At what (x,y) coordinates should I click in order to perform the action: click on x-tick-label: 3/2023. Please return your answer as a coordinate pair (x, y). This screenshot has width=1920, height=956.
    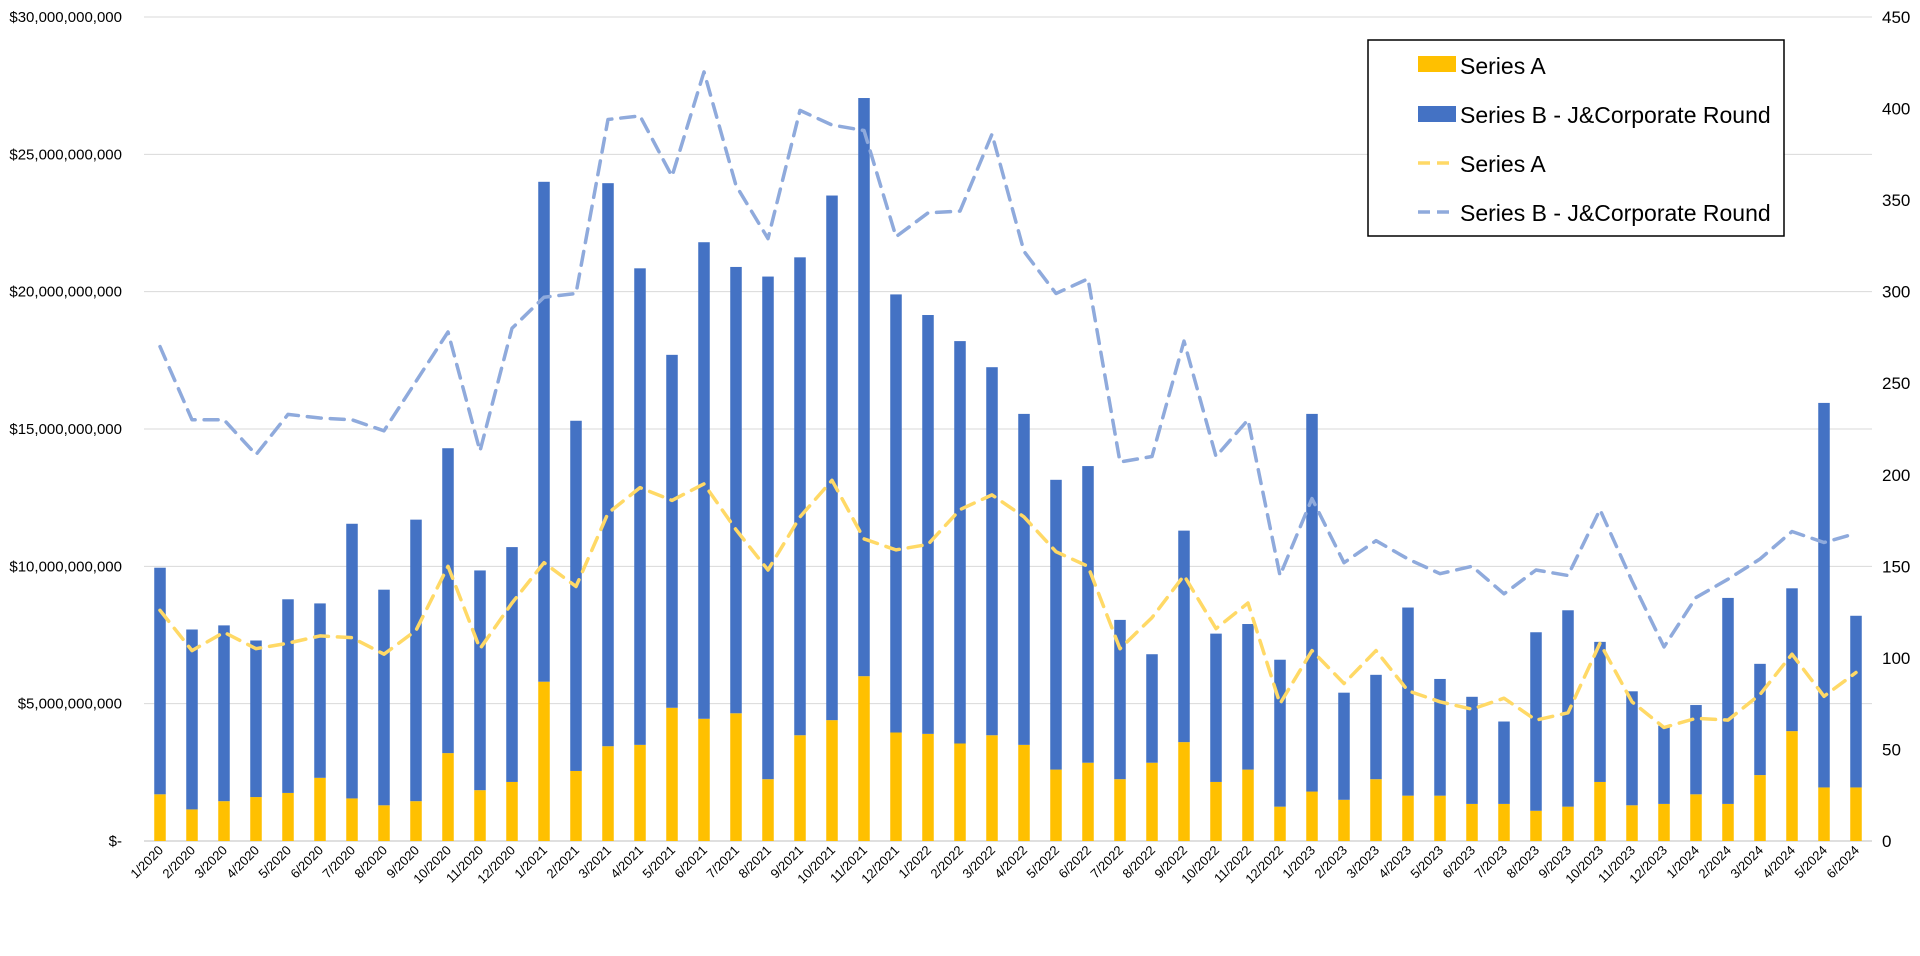
    Looking at the image, I should click on (1362, 862).